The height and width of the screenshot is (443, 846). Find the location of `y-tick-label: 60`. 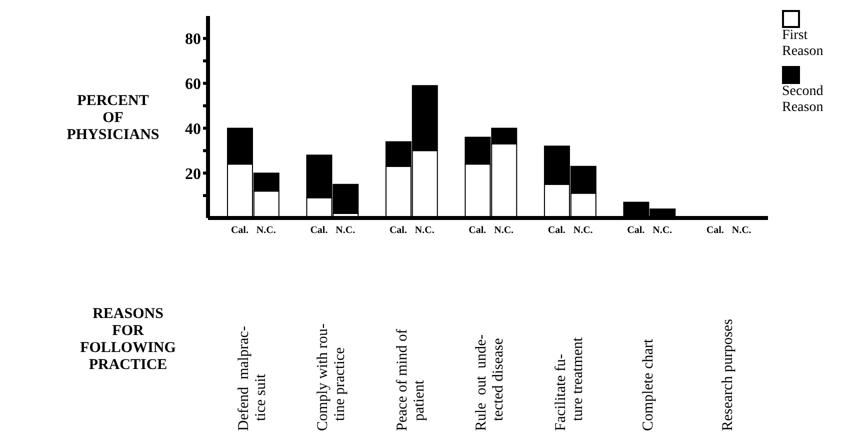

y-tick-label: 60 is located at coordinates (193, 85).